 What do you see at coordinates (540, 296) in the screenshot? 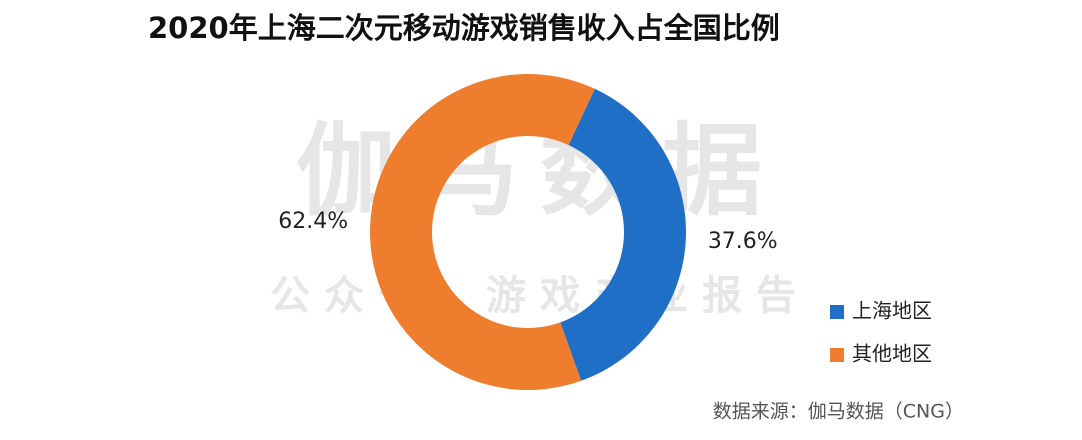
I see `watermark: 公众号：游戏产业报告` at bounding box center [540, 296].